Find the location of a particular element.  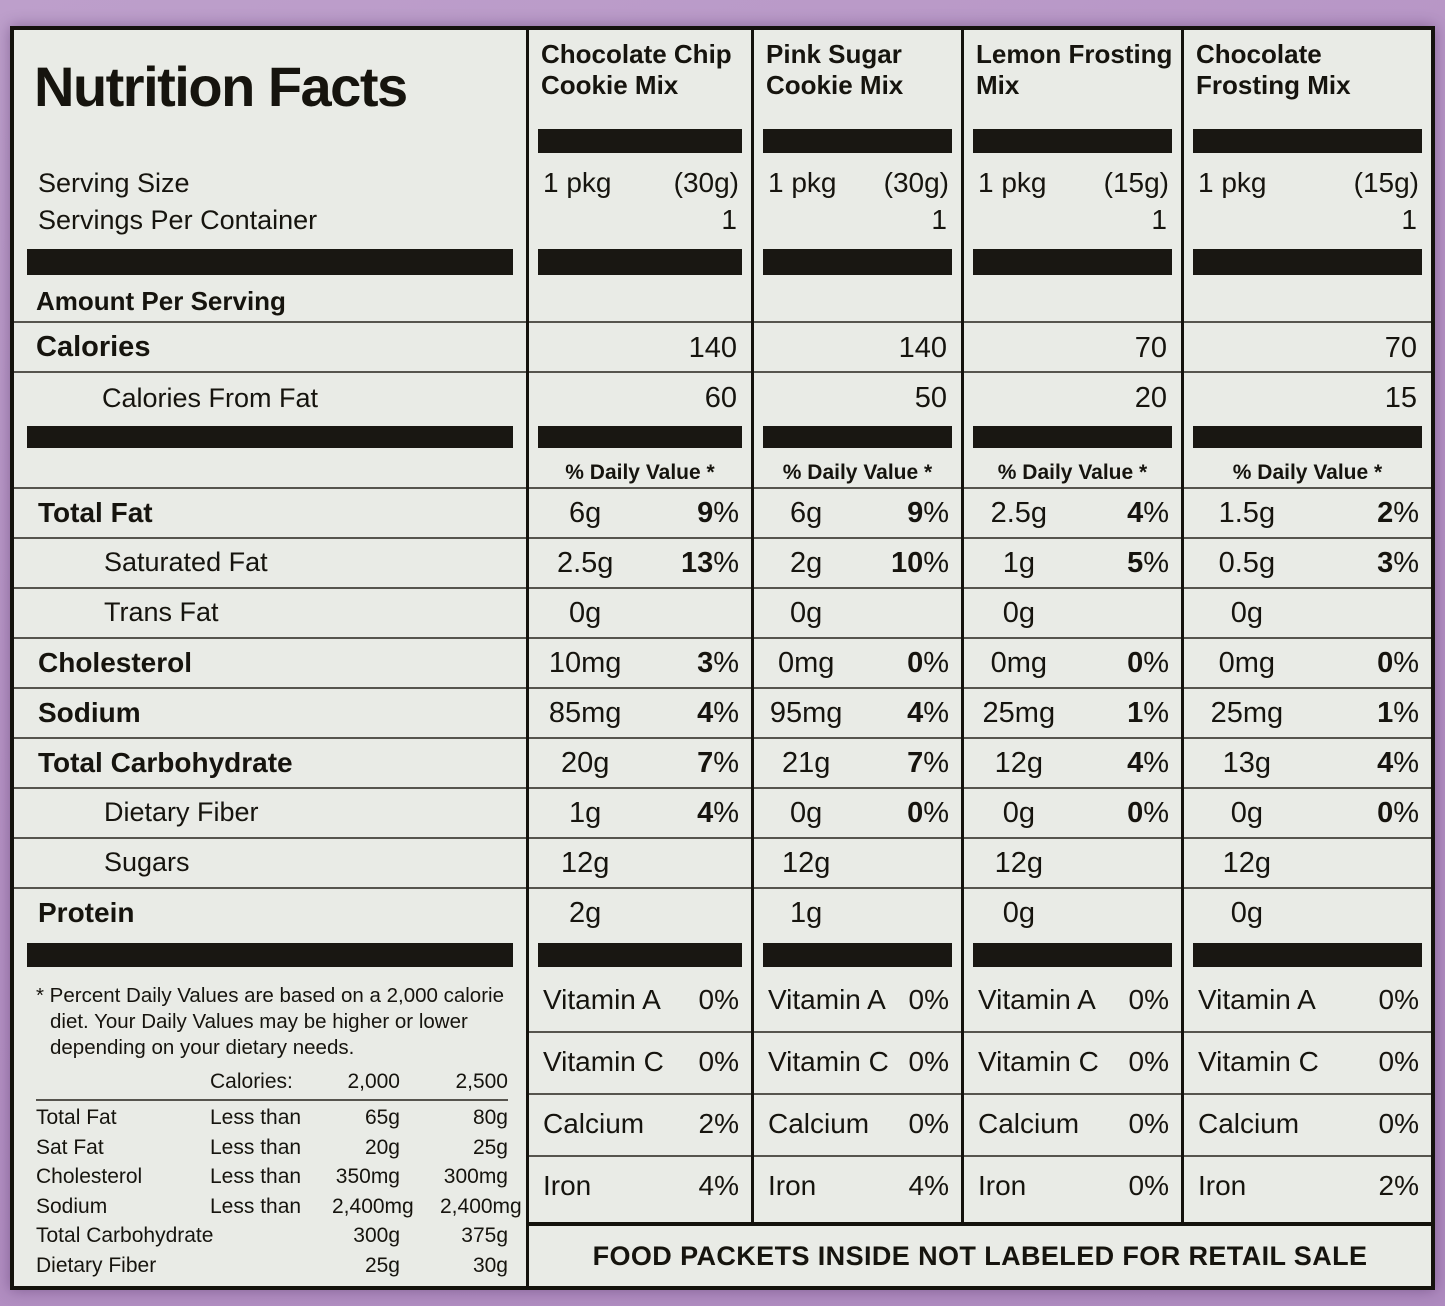

nutrient-label-saturated-fat: Saturated Fat is located at coordinates (270, 564).